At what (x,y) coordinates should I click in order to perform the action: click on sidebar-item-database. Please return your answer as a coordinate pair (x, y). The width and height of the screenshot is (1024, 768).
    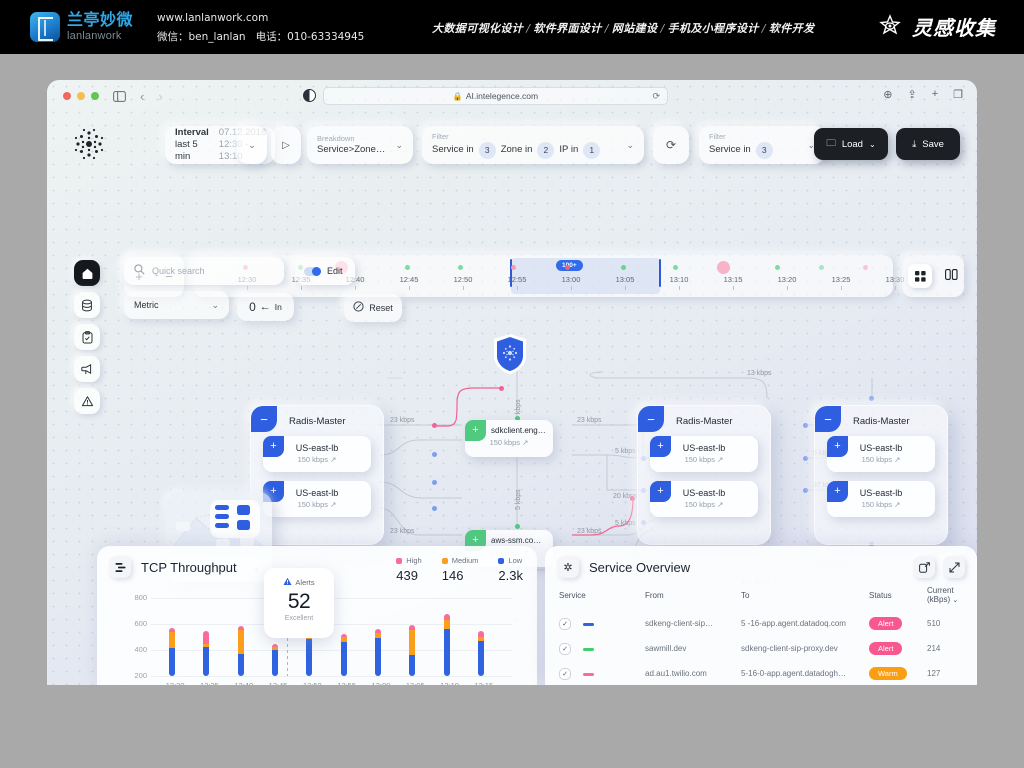
    Looking at the image, I should click on (87, 305).